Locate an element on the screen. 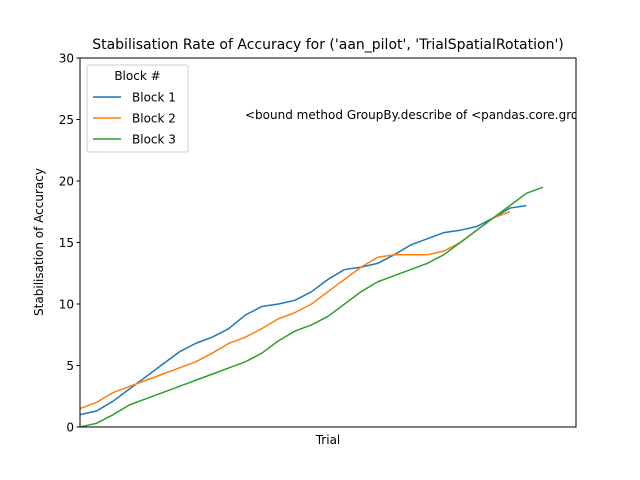  y-tick-label: 10 is located at coordinates (66, 305).